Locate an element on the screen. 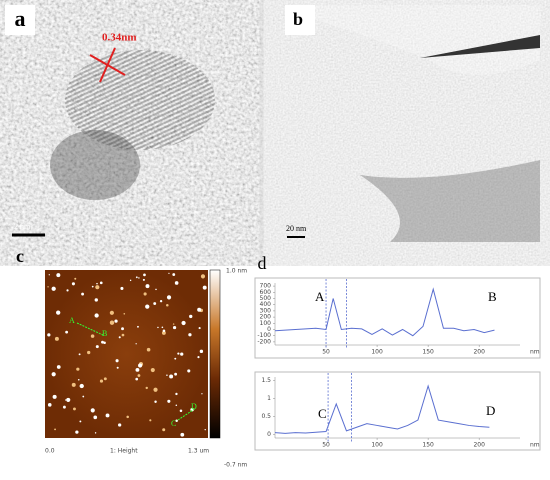  colorbar-max: 1.0 nm is located at coordinates (236, 271).